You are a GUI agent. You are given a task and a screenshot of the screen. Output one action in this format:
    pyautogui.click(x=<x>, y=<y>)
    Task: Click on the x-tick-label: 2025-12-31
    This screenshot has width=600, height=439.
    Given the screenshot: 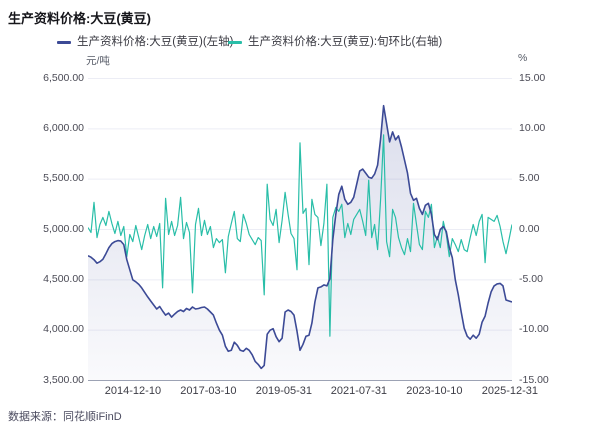 What is the action you would take?
    pyautogui.click(x=510, y=391)
    